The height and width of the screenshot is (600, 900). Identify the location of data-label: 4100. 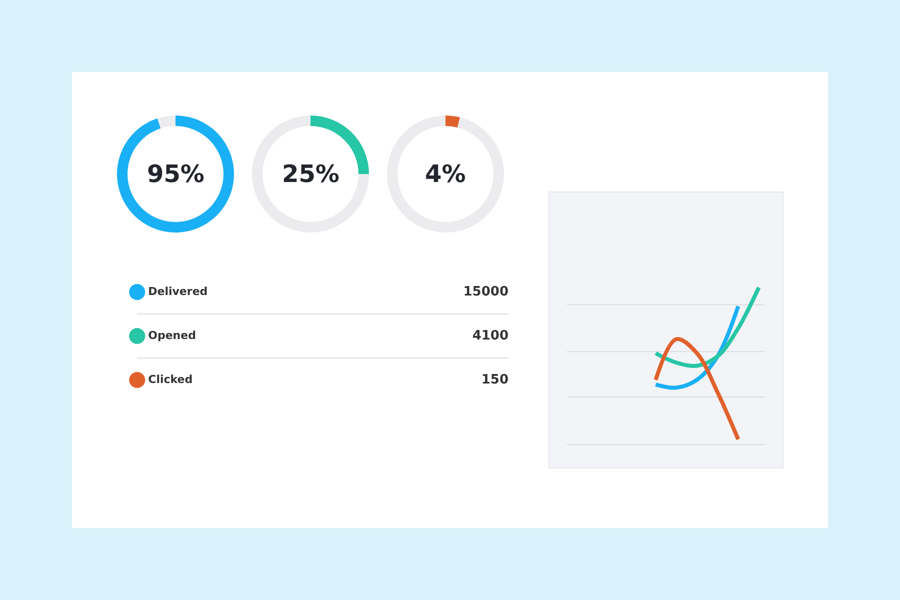
(490, 336).